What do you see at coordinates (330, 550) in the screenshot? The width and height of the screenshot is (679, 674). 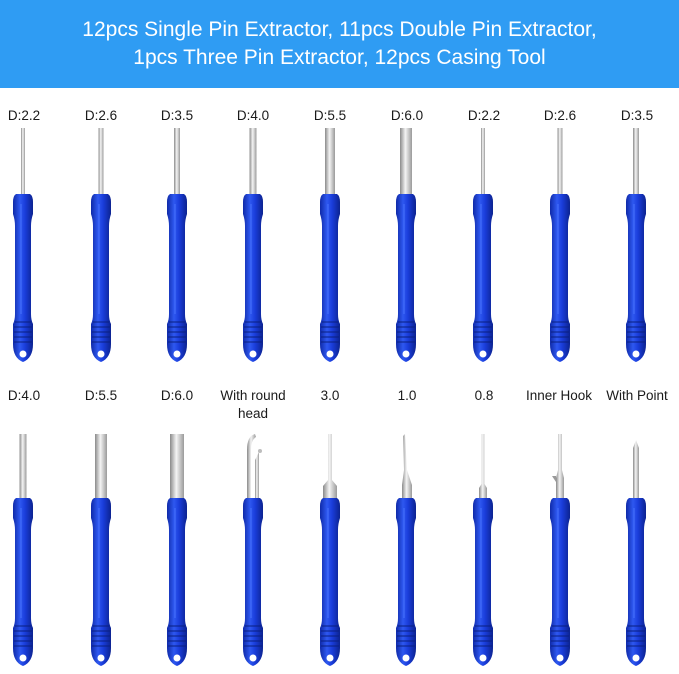 I see `flat-blade-tool` at bounding box center [330, 550].